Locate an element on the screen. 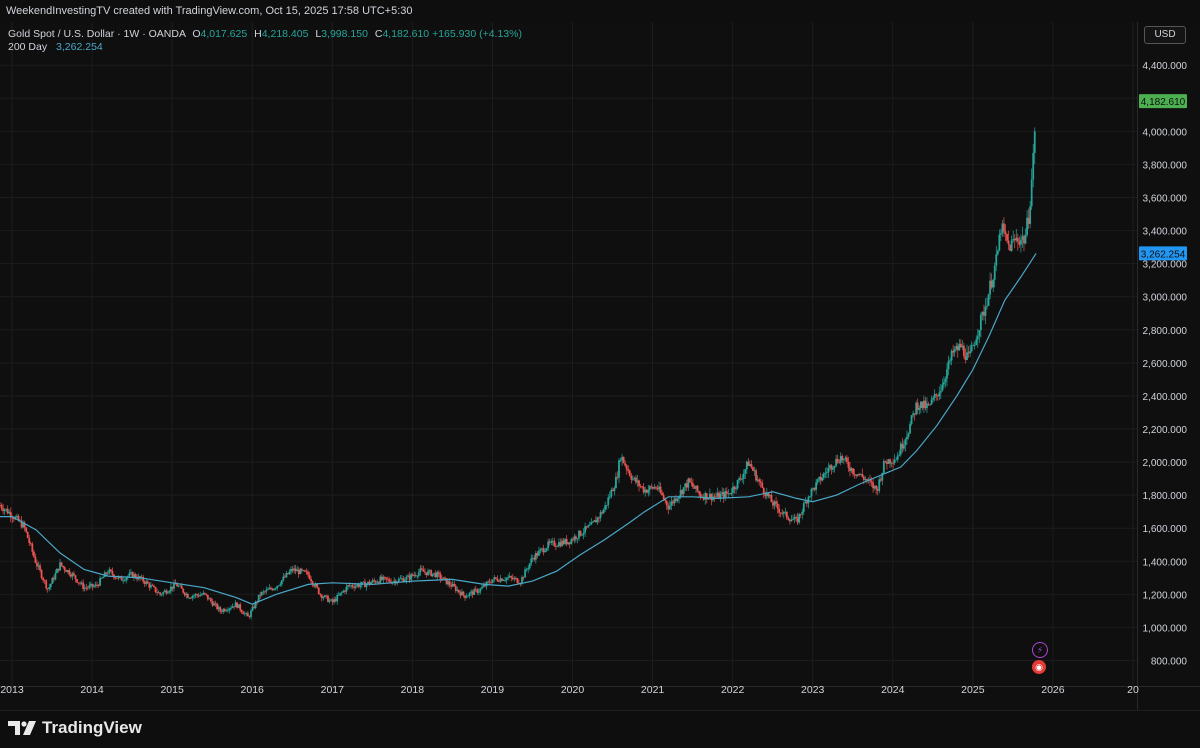 The image size is (1200, 748). y-tick-label: 1,800.000 is located at coordinates (1165, 496).